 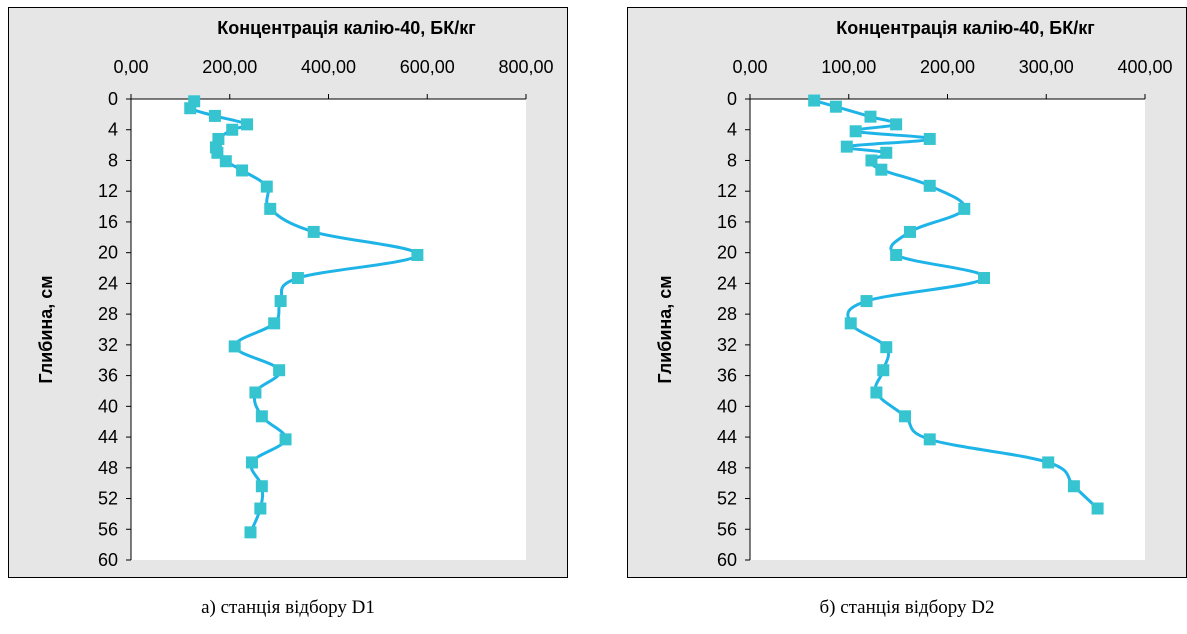 I want to click on x-tick-label: 300,00, so click(x=1046, y=67).